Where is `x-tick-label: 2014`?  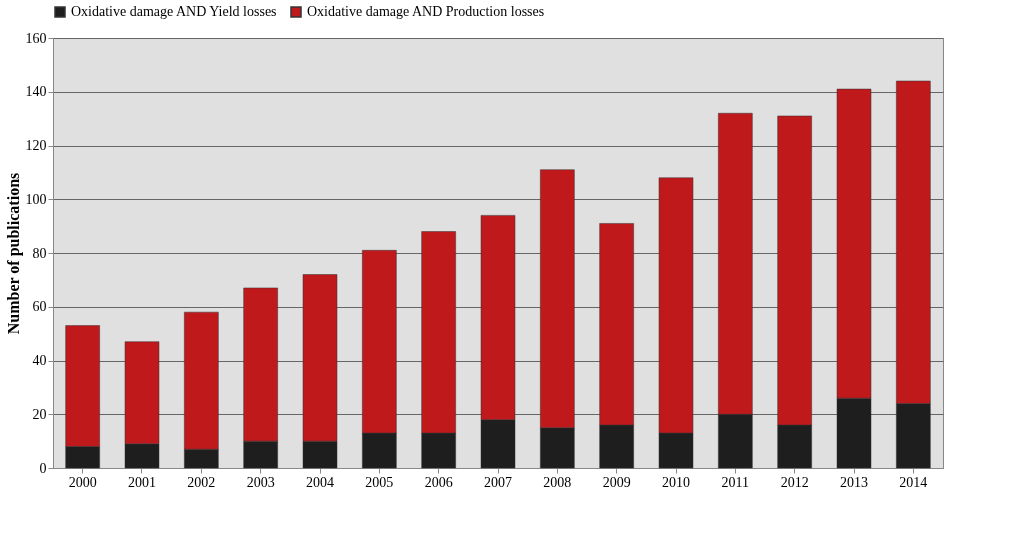 x-tick-label: 2014 is located at coordinates (913, 482).